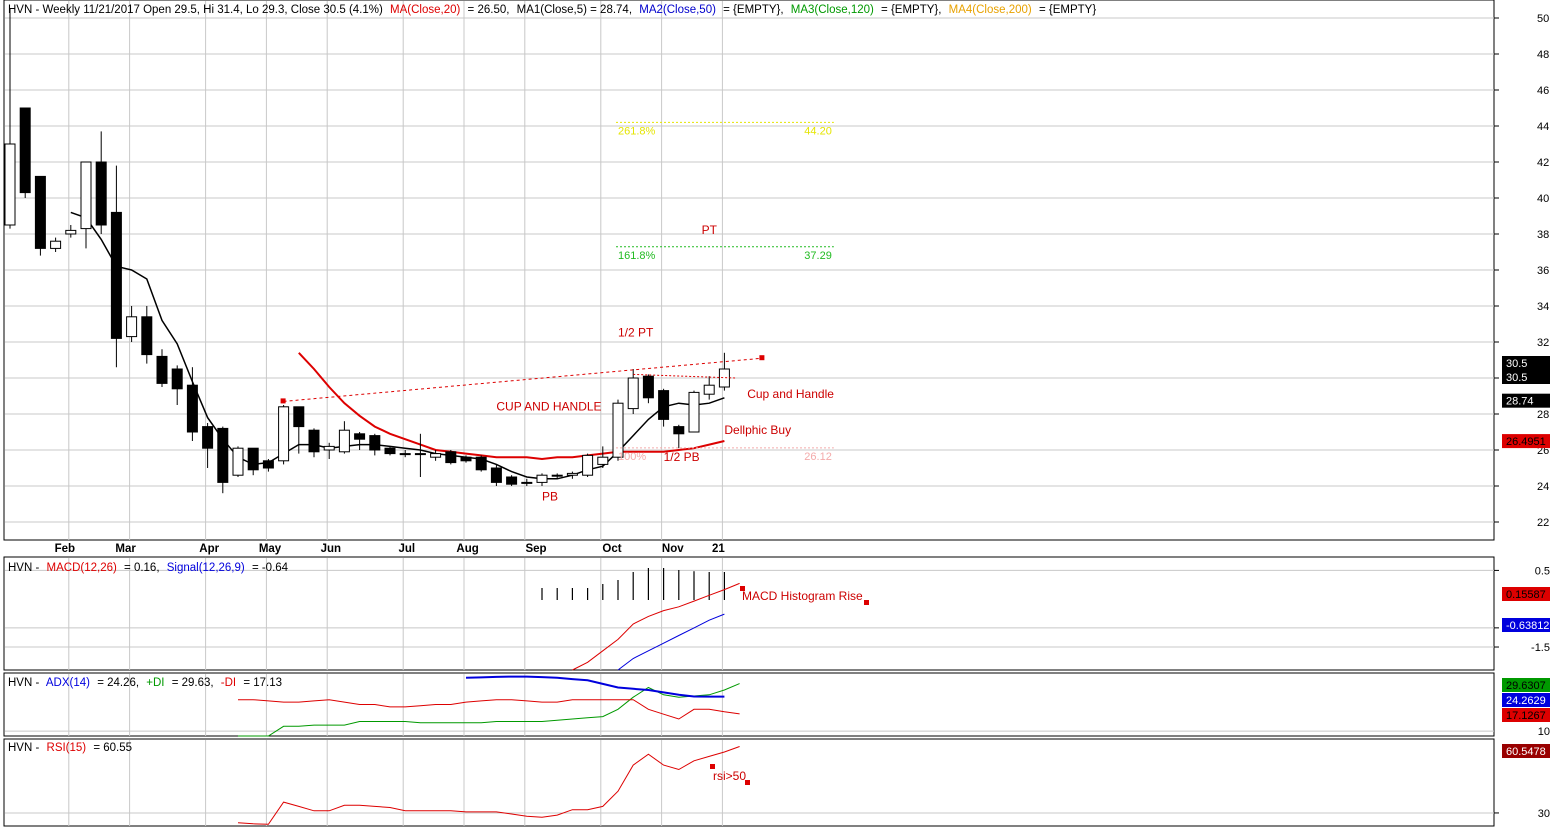  What do you see at coordinates (425, 10) in the screenshot?
I see `ma20-label: MA(Close,20)` at bounding box center [425, 10].